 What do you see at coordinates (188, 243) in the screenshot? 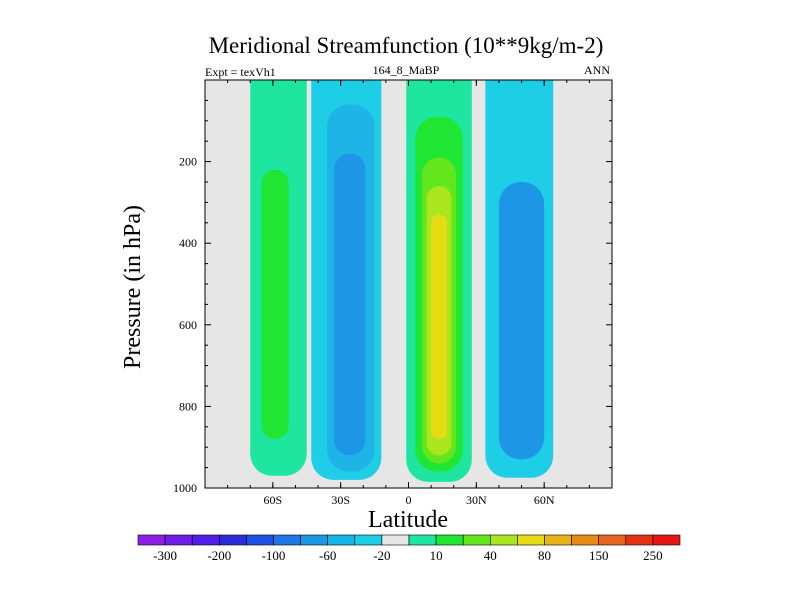
I see `y-tick-label: 400` at bounding box center [188, 243].